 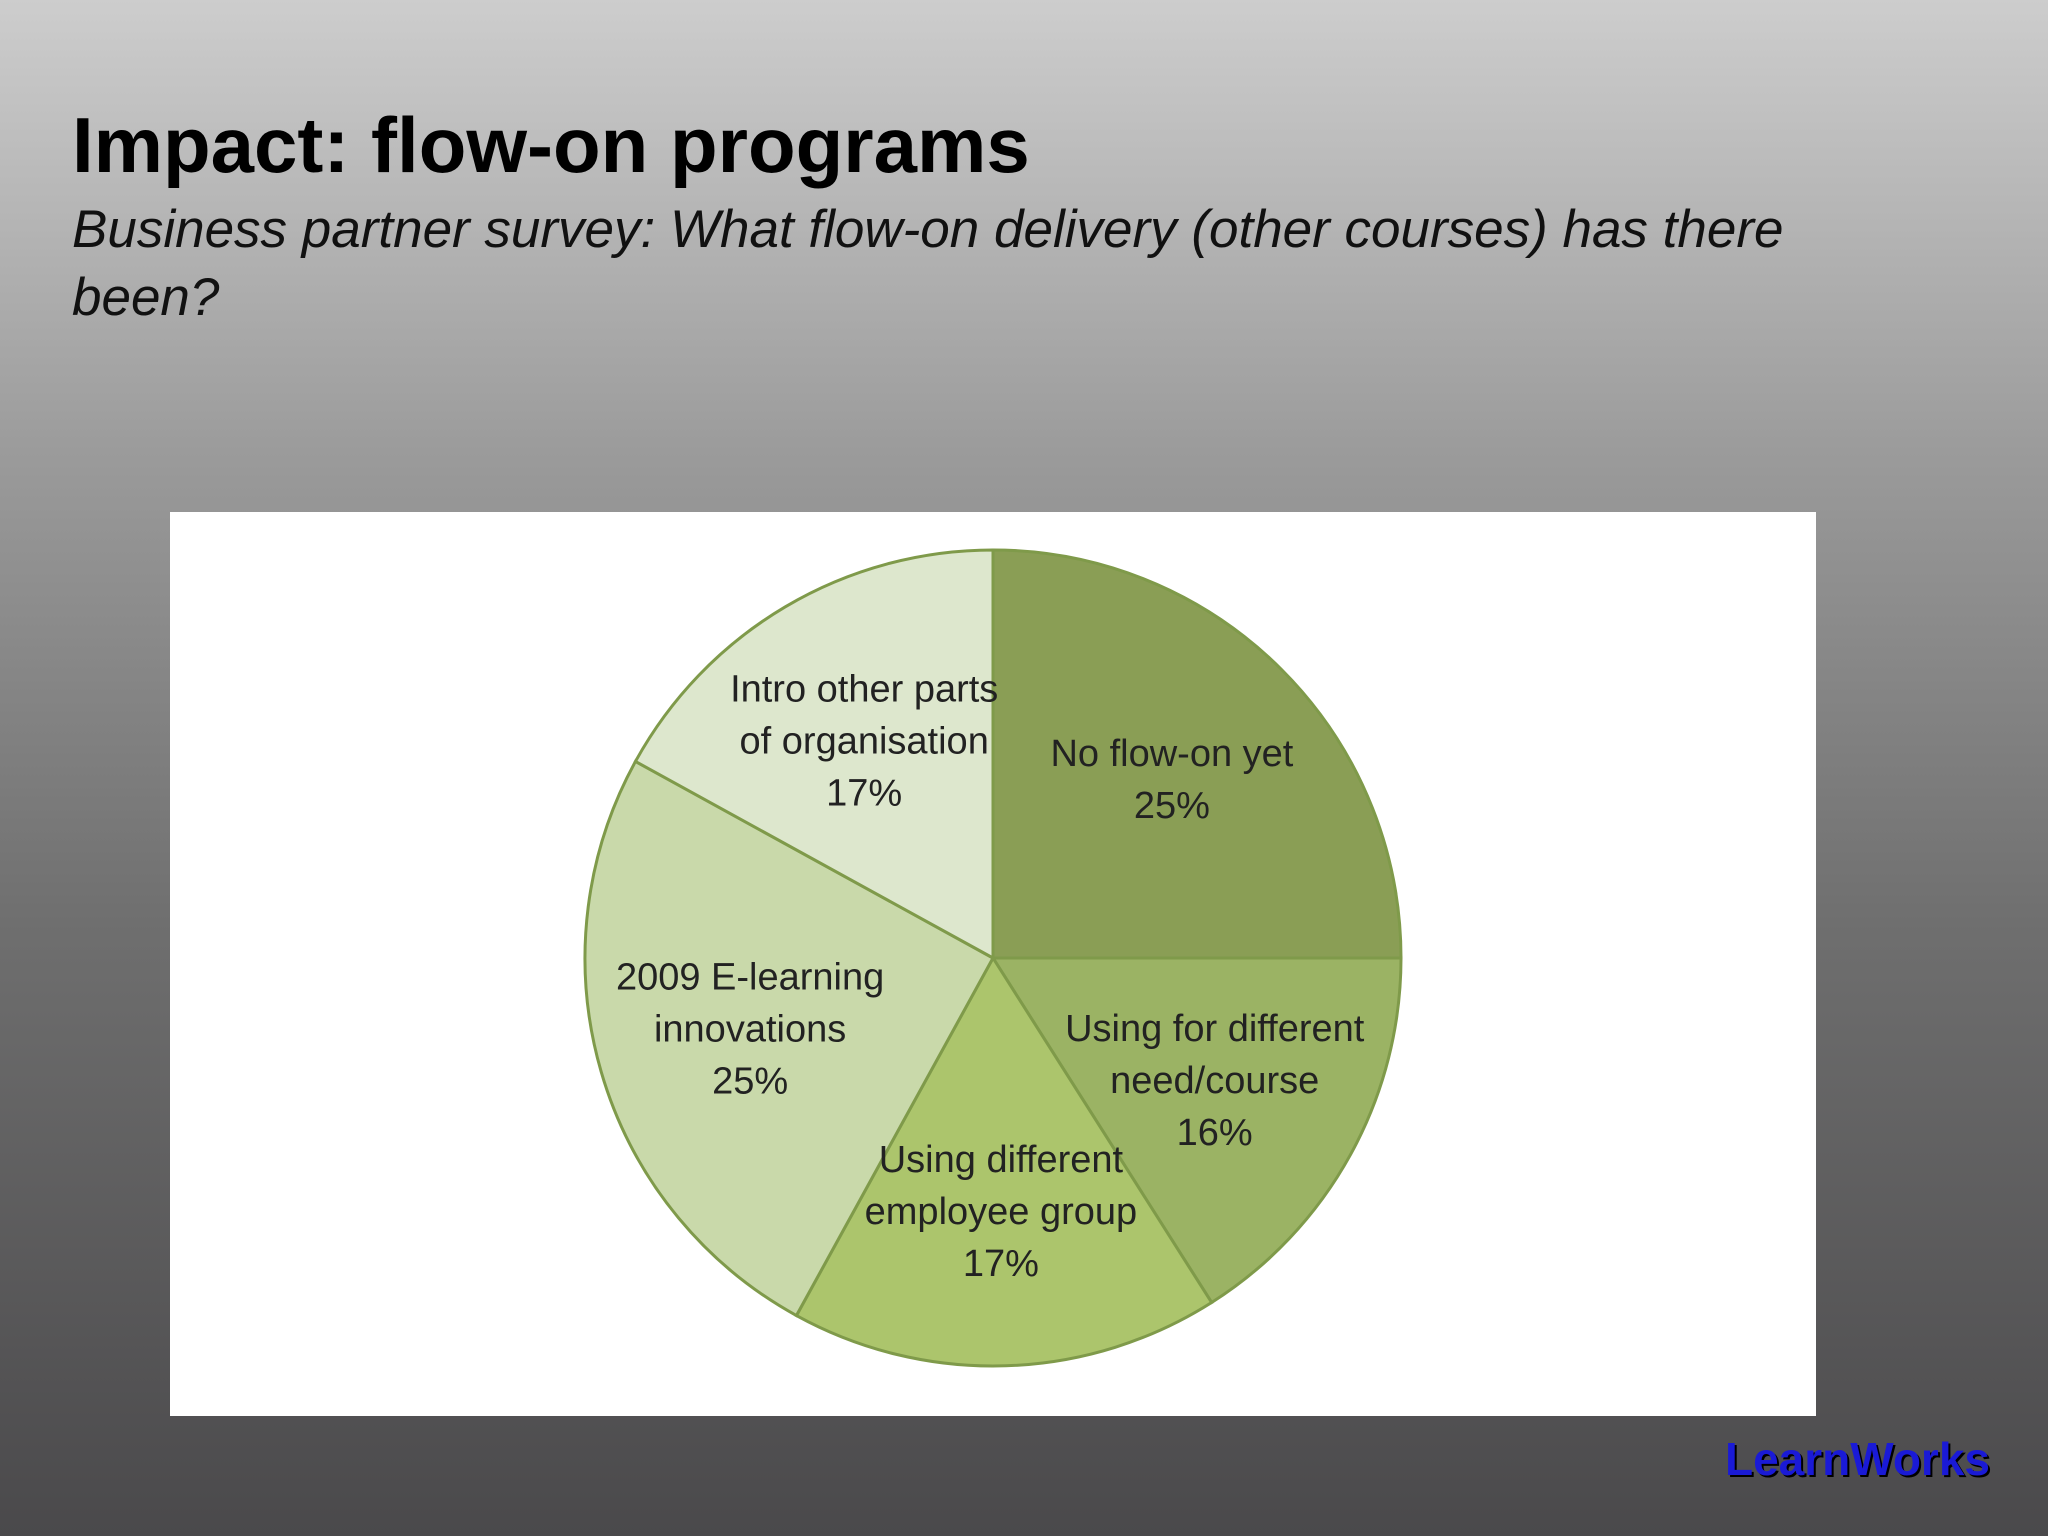 What do you see at coordinates (1215, 1029) in the screenshot?
I see `pie-slice-name-line: Using for different` at bounding box center [1215, 1029].